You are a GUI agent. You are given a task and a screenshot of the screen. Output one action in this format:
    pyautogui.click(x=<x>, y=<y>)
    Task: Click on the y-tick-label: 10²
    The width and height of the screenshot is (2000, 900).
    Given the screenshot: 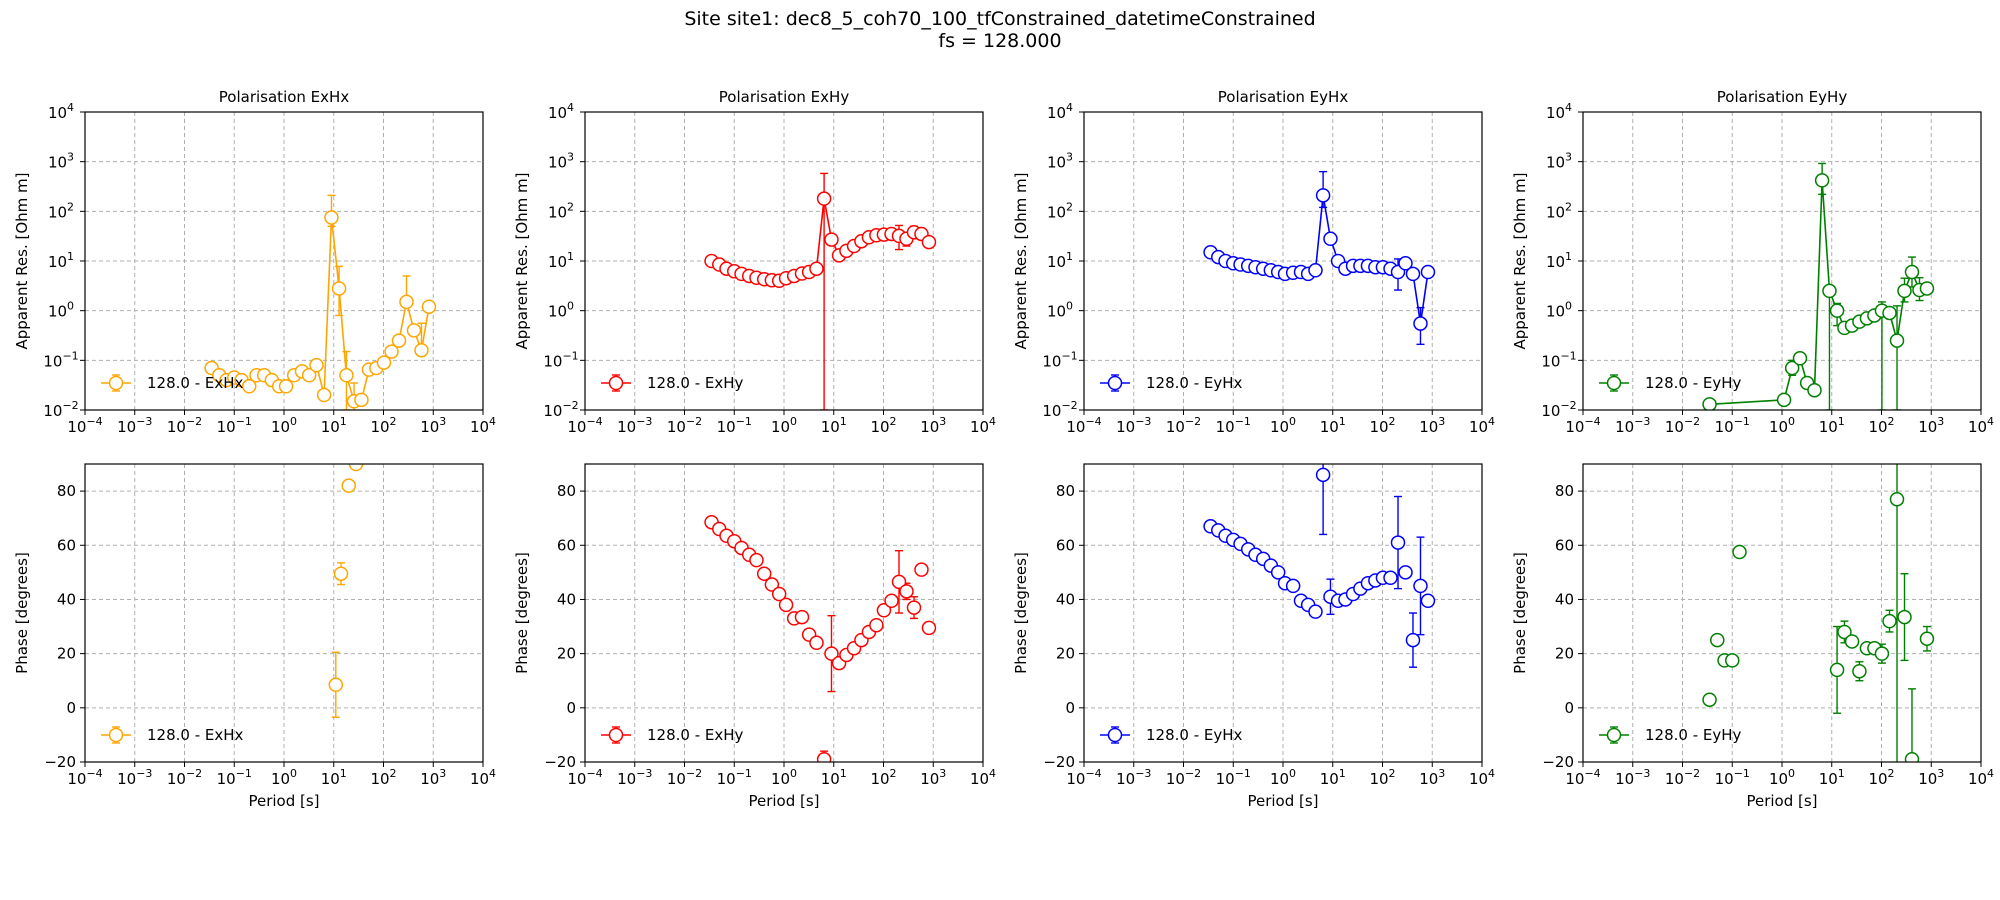 What is the action you would take?
    pyautogui.click(x=561, y=210)
    